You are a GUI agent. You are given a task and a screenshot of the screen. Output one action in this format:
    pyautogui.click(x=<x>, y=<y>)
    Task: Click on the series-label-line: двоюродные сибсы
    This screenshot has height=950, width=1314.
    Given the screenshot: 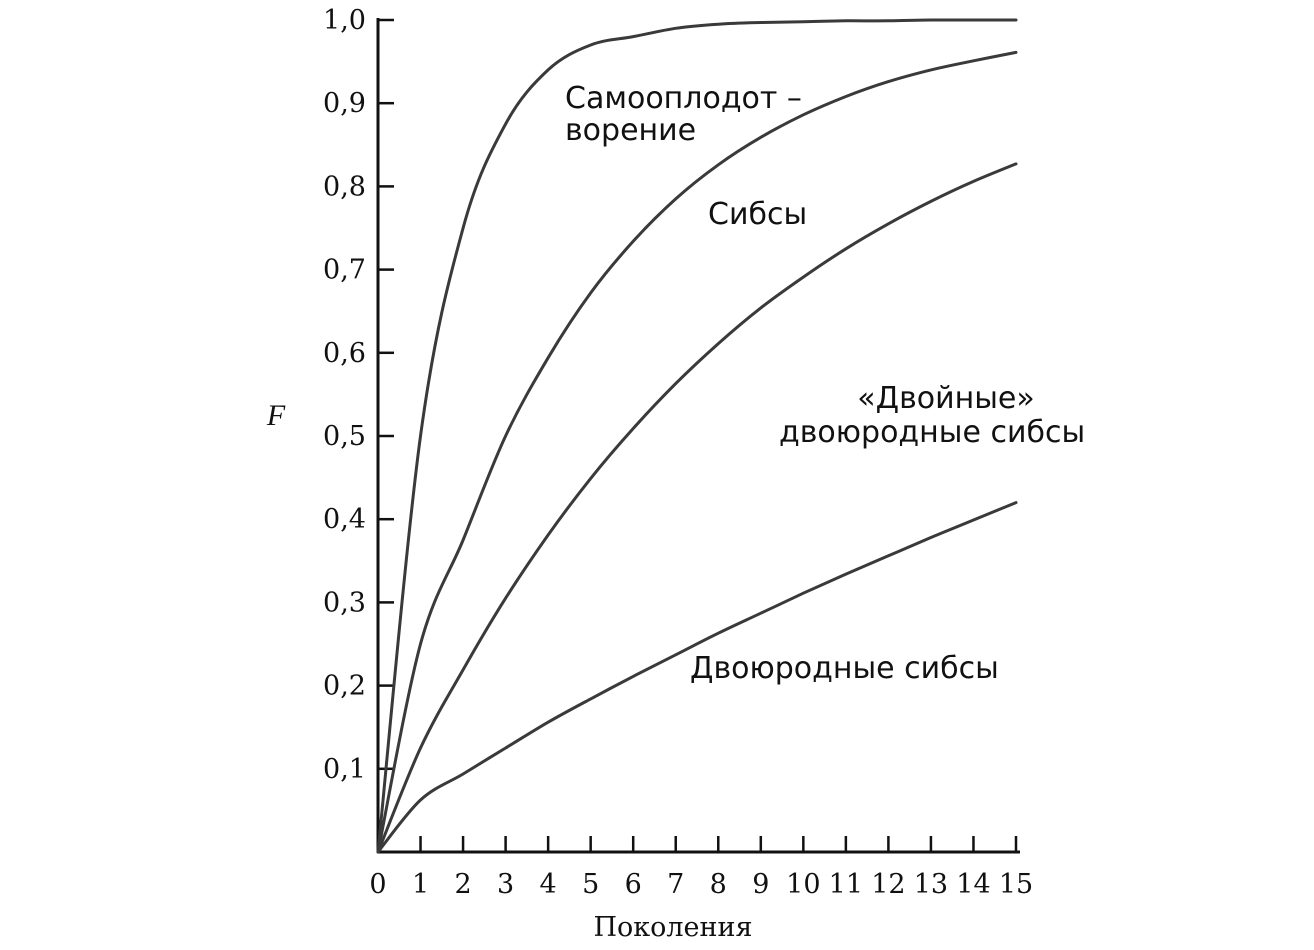 What is the action you would take?
    pyautogui.click(x=932, y=432)
    